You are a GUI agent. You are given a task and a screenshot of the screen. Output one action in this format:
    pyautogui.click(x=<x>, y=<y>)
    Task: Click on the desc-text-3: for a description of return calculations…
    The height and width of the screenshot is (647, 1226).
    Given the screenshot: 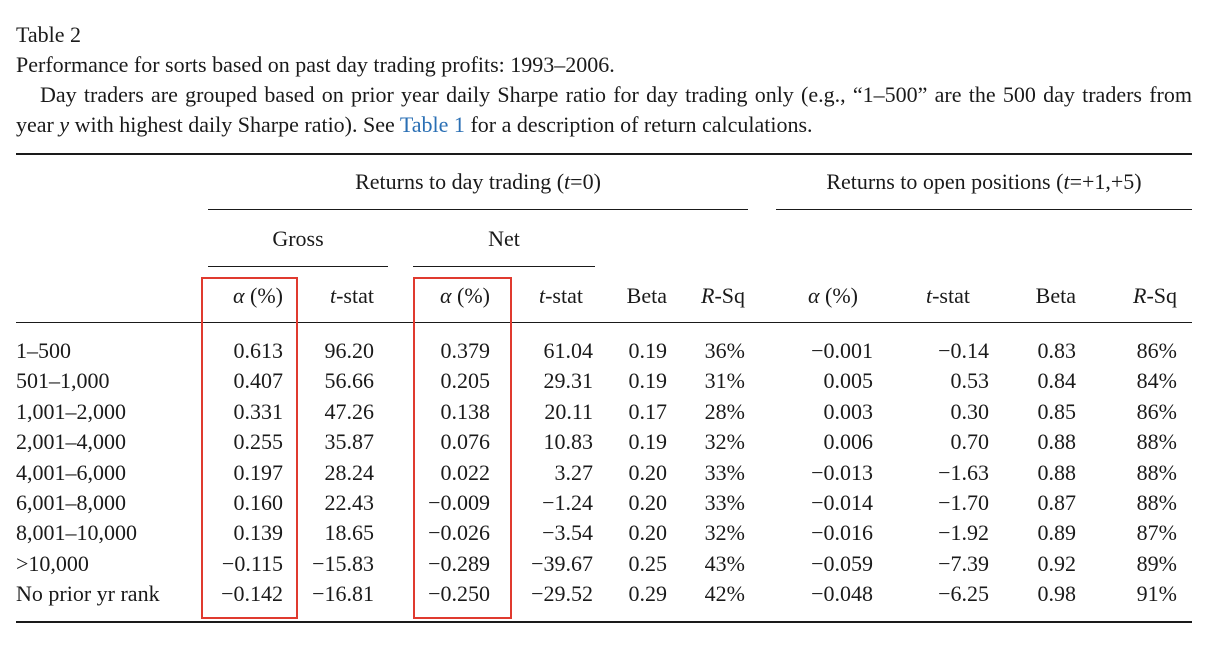 What is the action you would take?
    pyautogui.click(x=638, y=124)
    